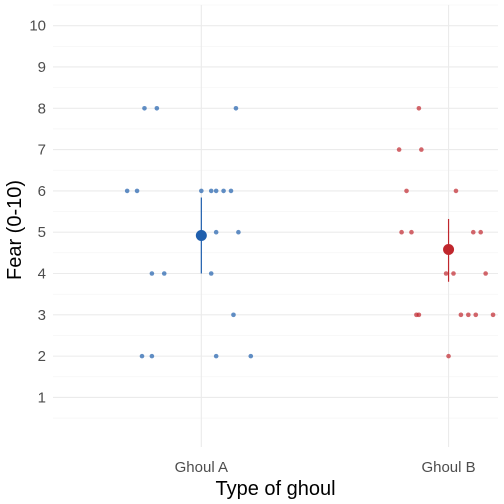  I want to click on y-tick-label: 8, so click(42, 108).